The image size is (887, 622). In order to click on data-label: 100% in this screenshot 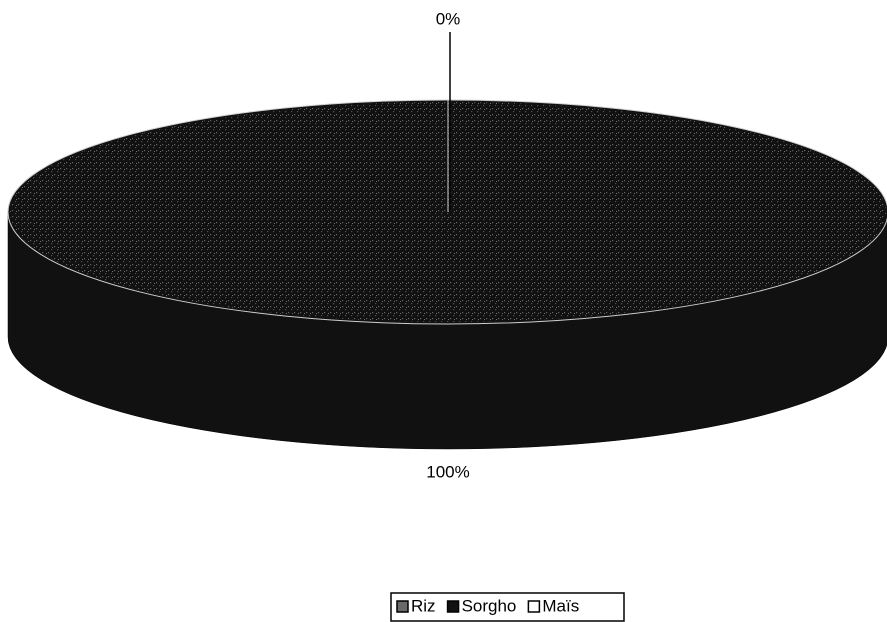, I will do `click(447, 471)`.